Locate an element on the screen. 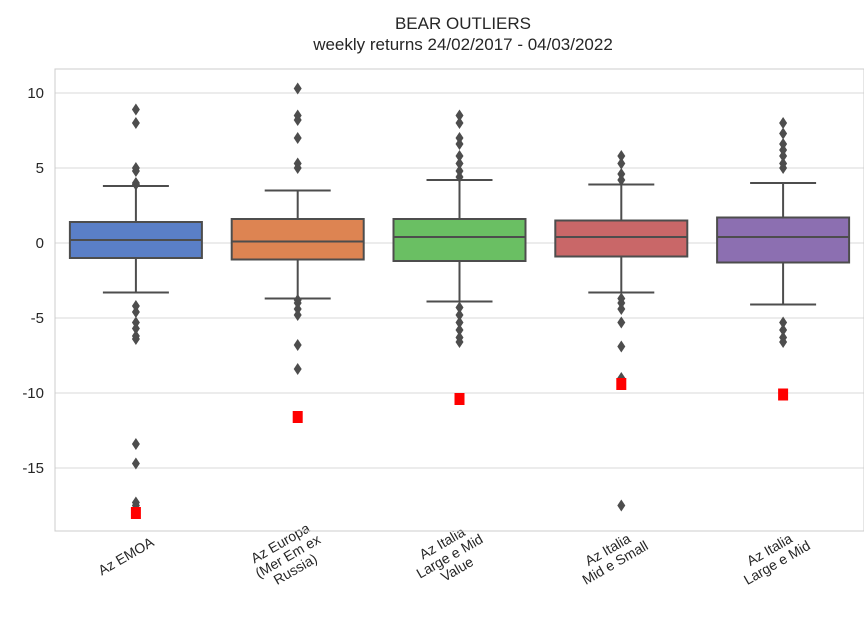 This screenshot has height=639, width=864. y-tick-label: -15 is located at coordinates (33, 468).